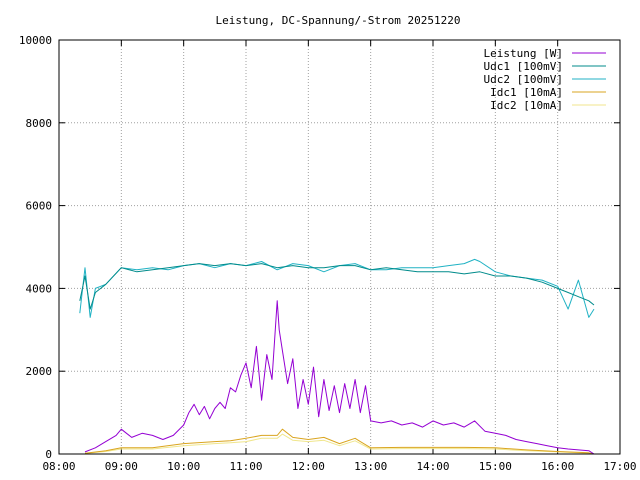 The height and width of the screenshot is (480, 640). What do you see at coordinates (48, 454) in the screenshot?
I see `y-tick-label: 0` at bounding box center [48, 454].